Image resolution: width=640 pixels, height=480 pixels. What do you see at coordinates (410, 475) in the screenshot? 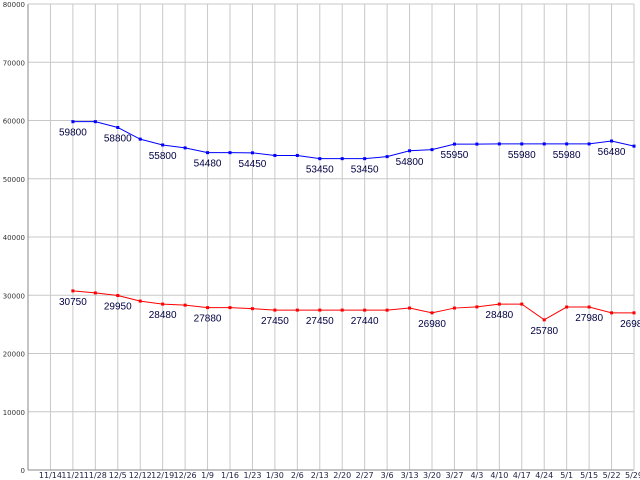
I see `x-tick-label: 3/13` at bounding box center [410, 475].